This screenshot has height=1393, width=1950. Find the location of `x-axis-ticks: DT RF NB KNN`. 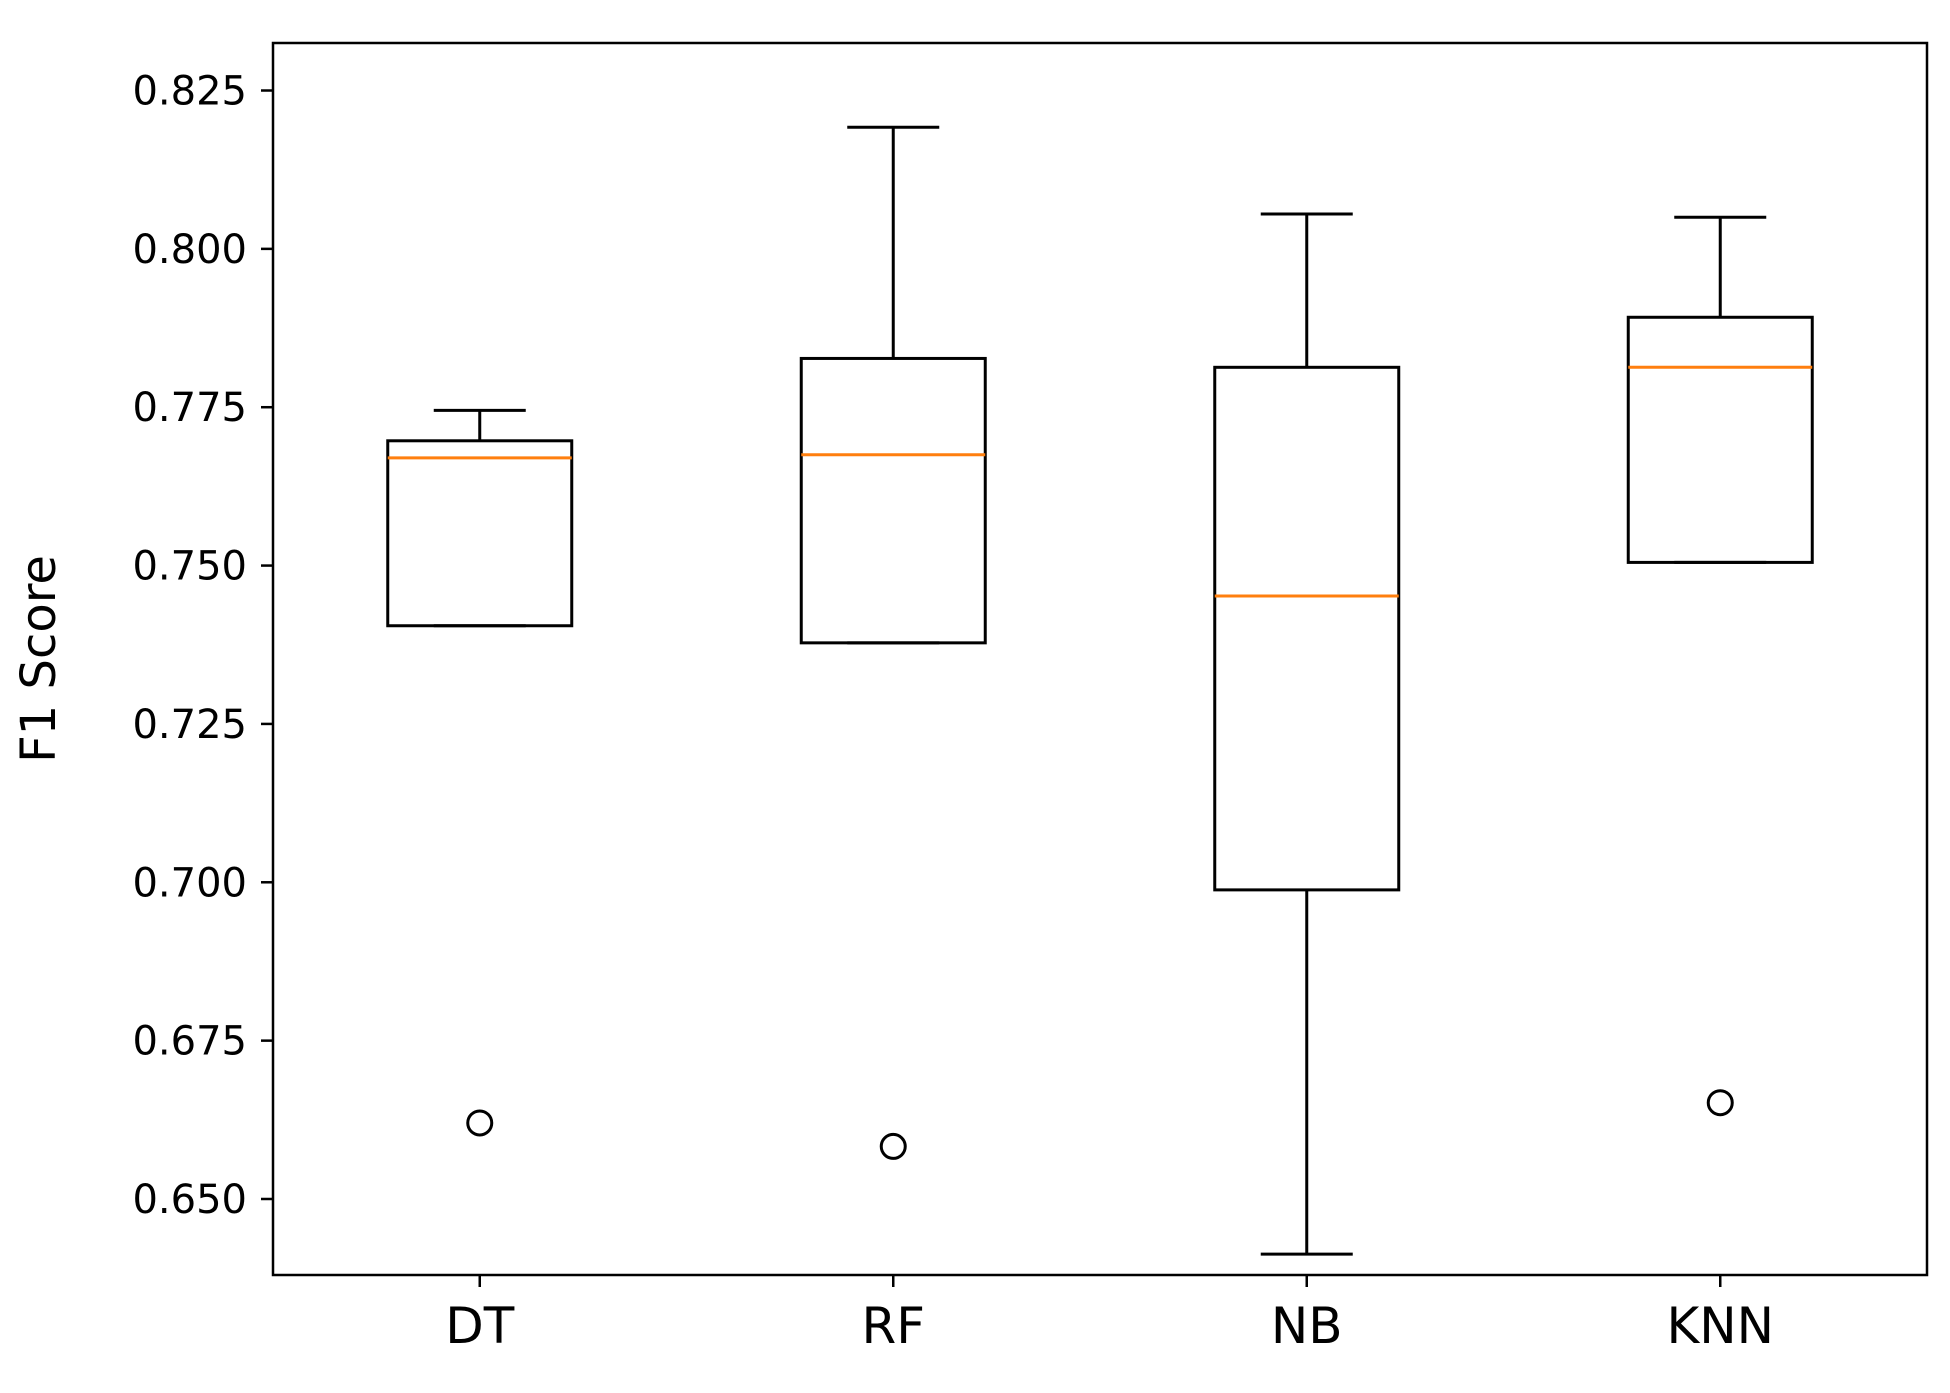

x-axis-ticks: DT RF NB KNN is located at coordinates (1109, 1315).